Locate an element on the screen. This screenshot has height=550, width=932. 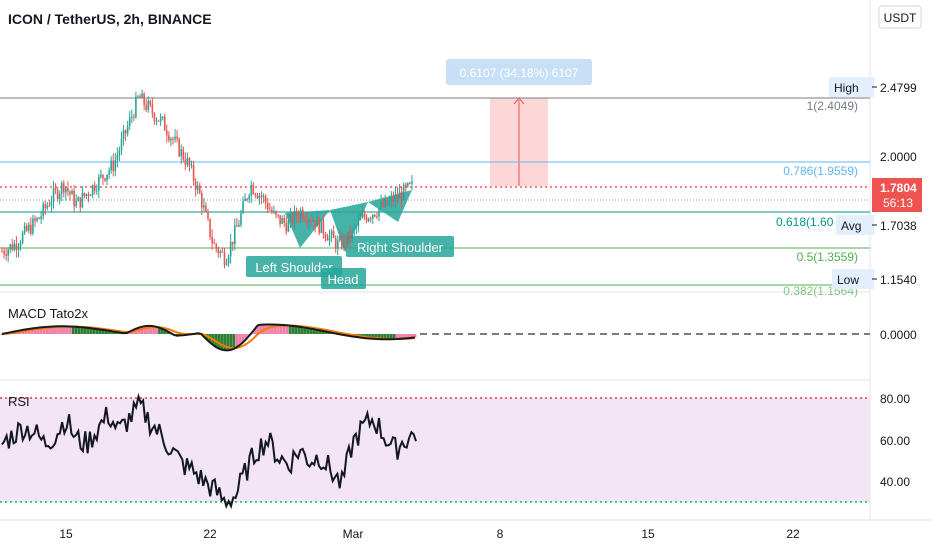
target-label-bg is located at coordinates (519, 72).